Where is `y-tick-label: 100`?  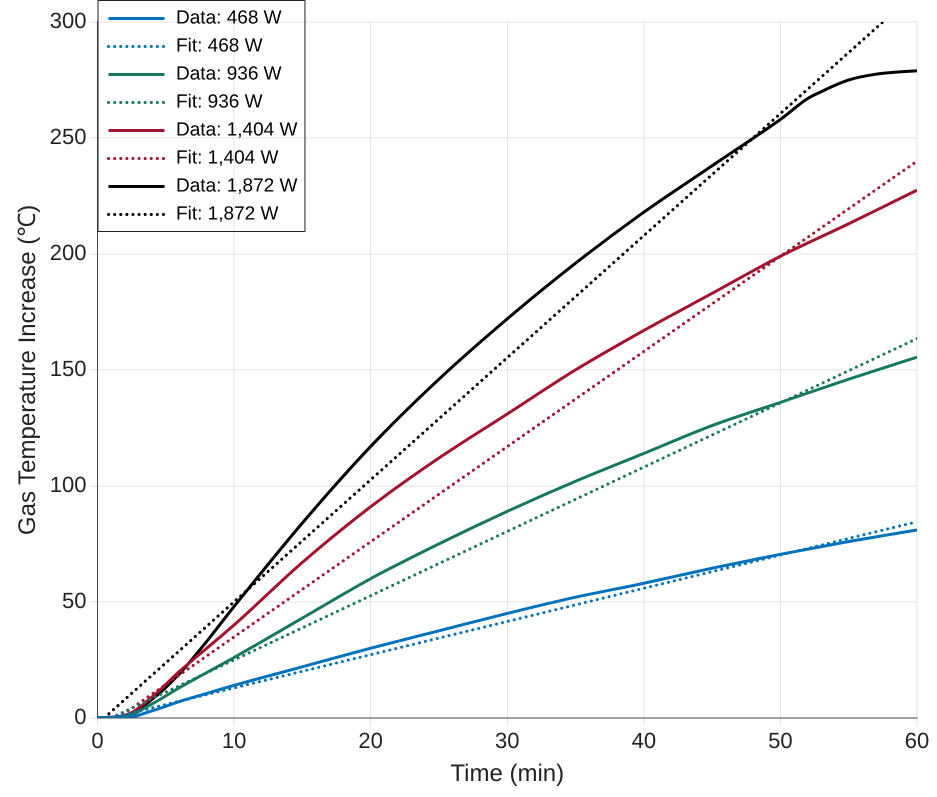 y-tick-label: 100 is located at coordinates (68, 484).